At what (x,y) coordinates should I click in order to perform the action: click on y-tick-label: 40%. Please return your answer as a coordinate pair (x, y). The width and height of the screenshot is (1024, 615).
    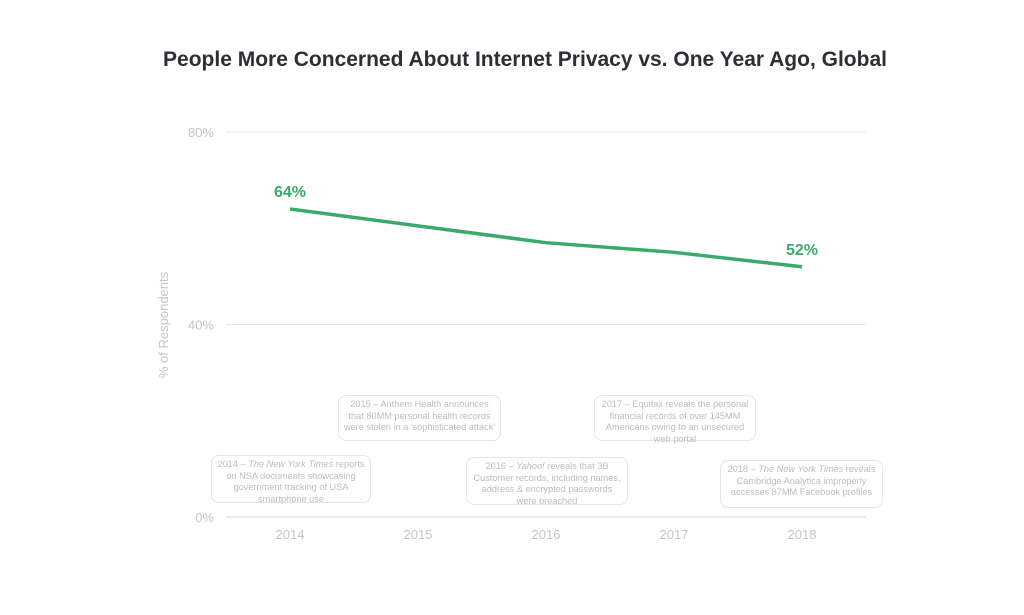
    Looking at the image, I should click on (201, 325).